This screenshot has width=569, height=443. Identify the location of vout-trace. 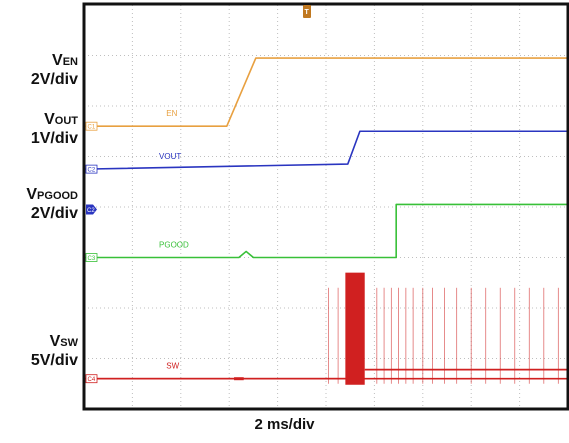
(325, 150).